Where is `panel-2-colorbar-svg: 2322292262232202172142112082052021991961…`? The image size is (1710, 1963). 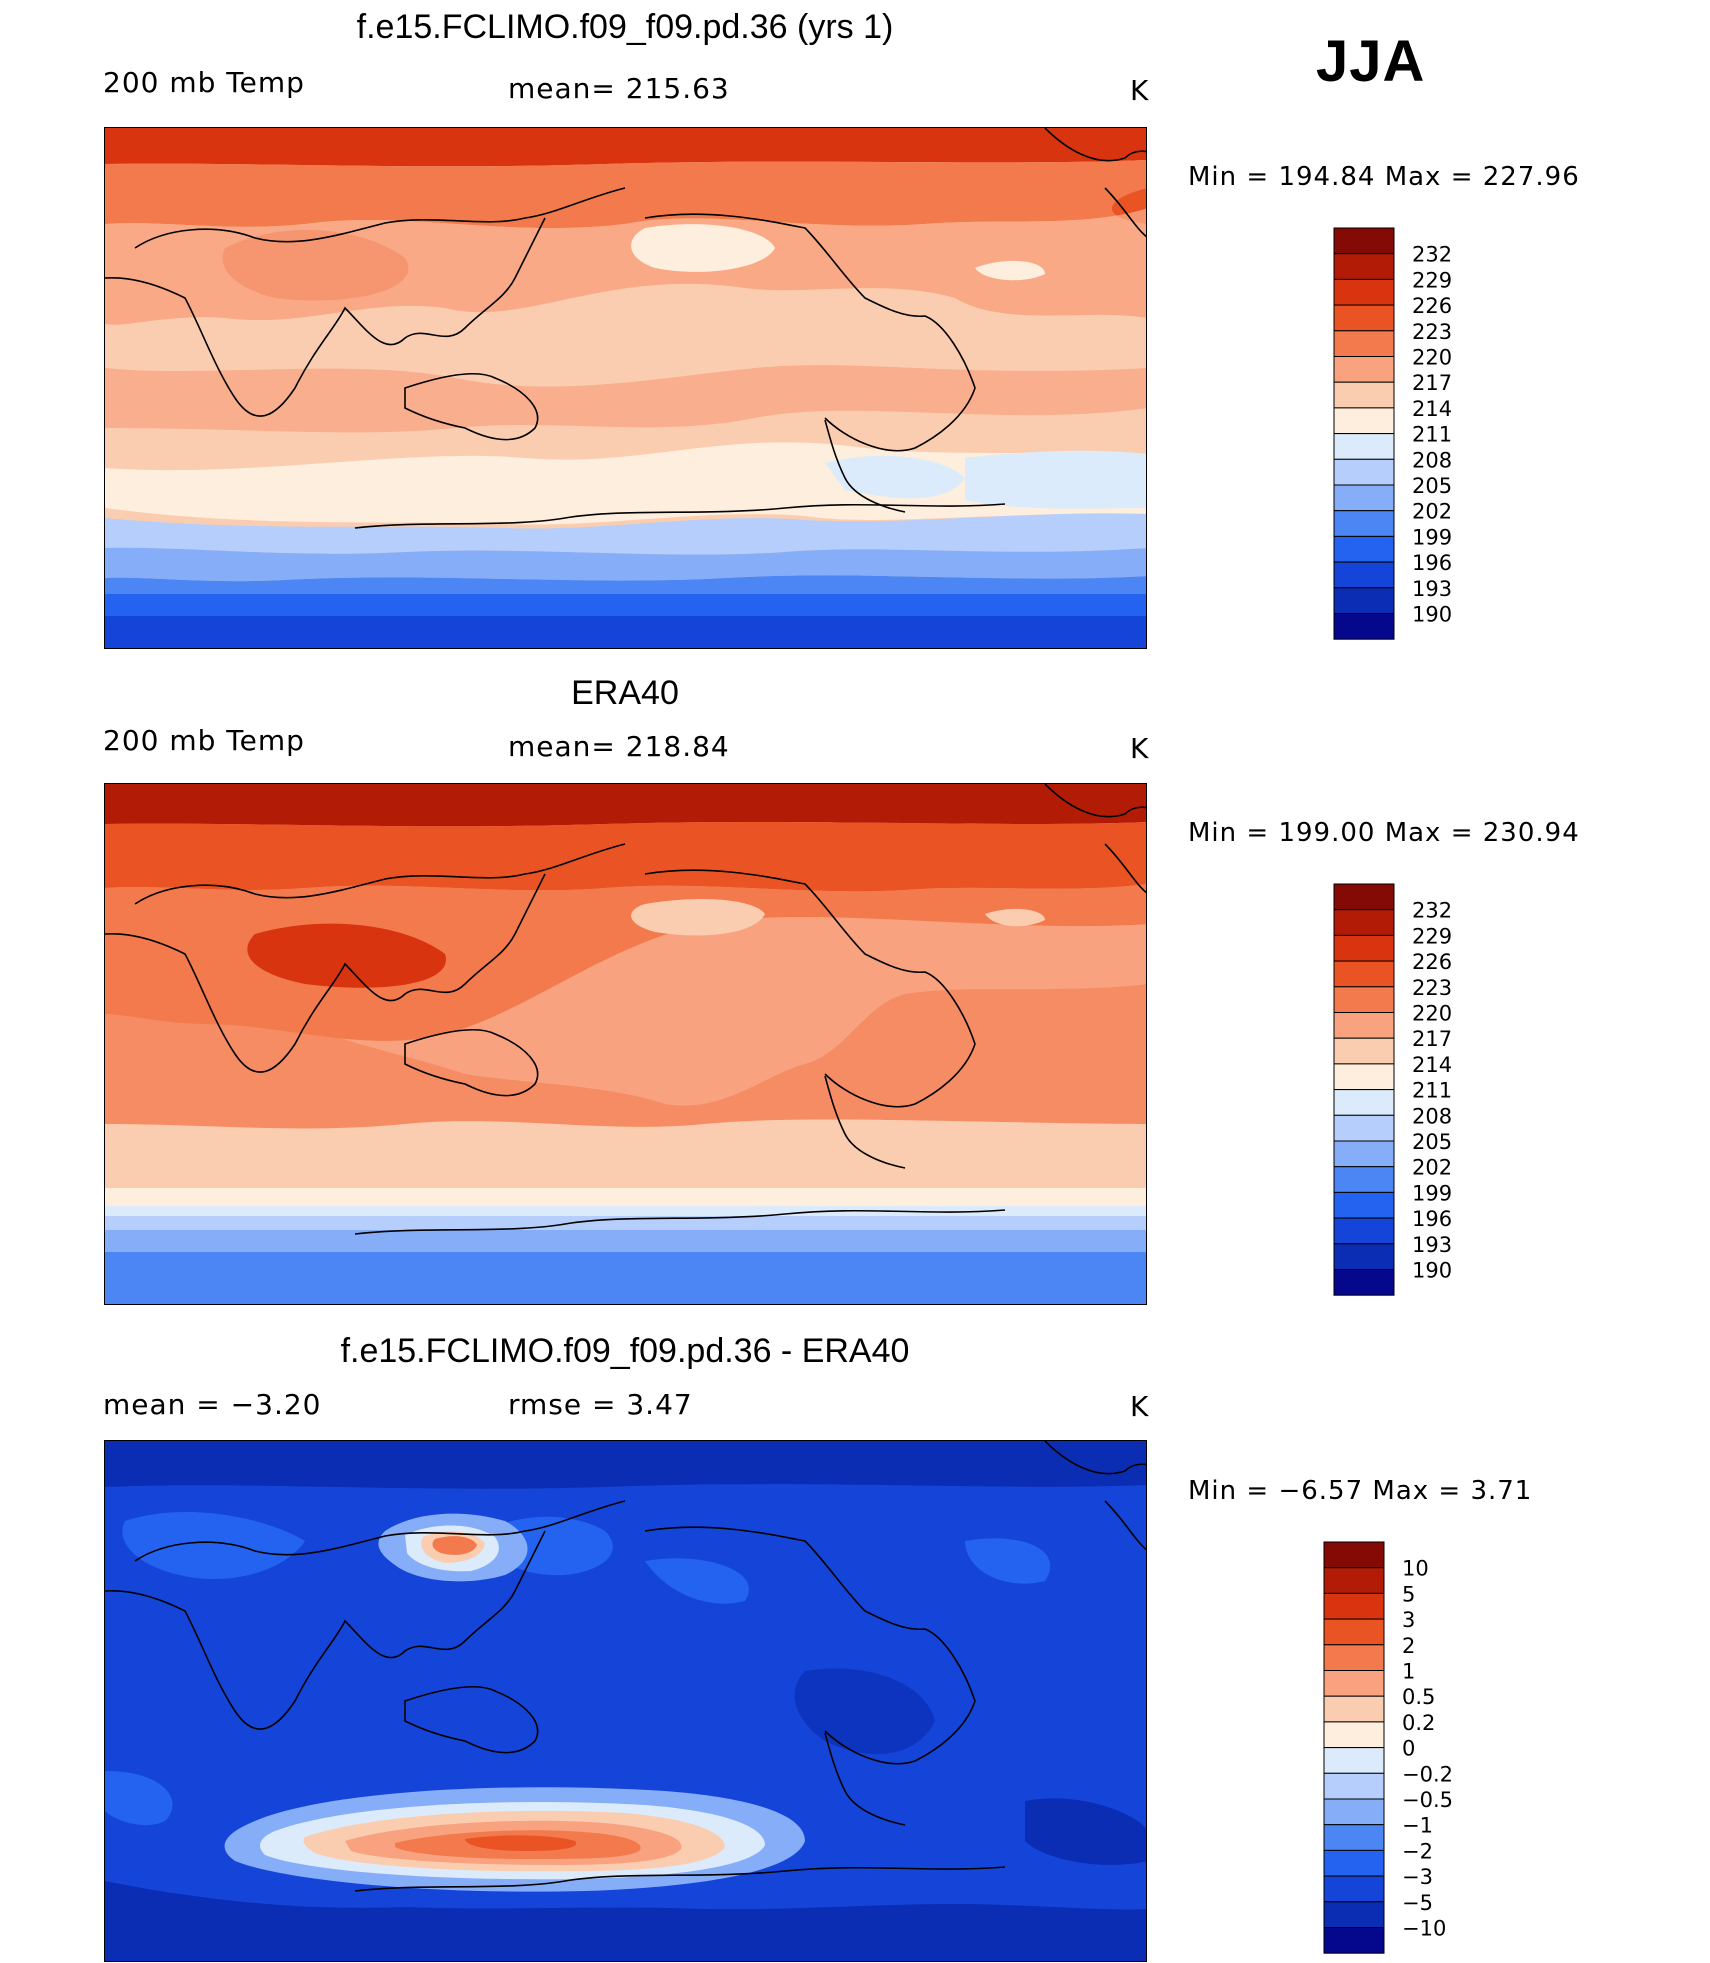
panel-2-colorbar-svg: 2322292262232202172142112082052021991961… is located at coordinates (1392, 1089).